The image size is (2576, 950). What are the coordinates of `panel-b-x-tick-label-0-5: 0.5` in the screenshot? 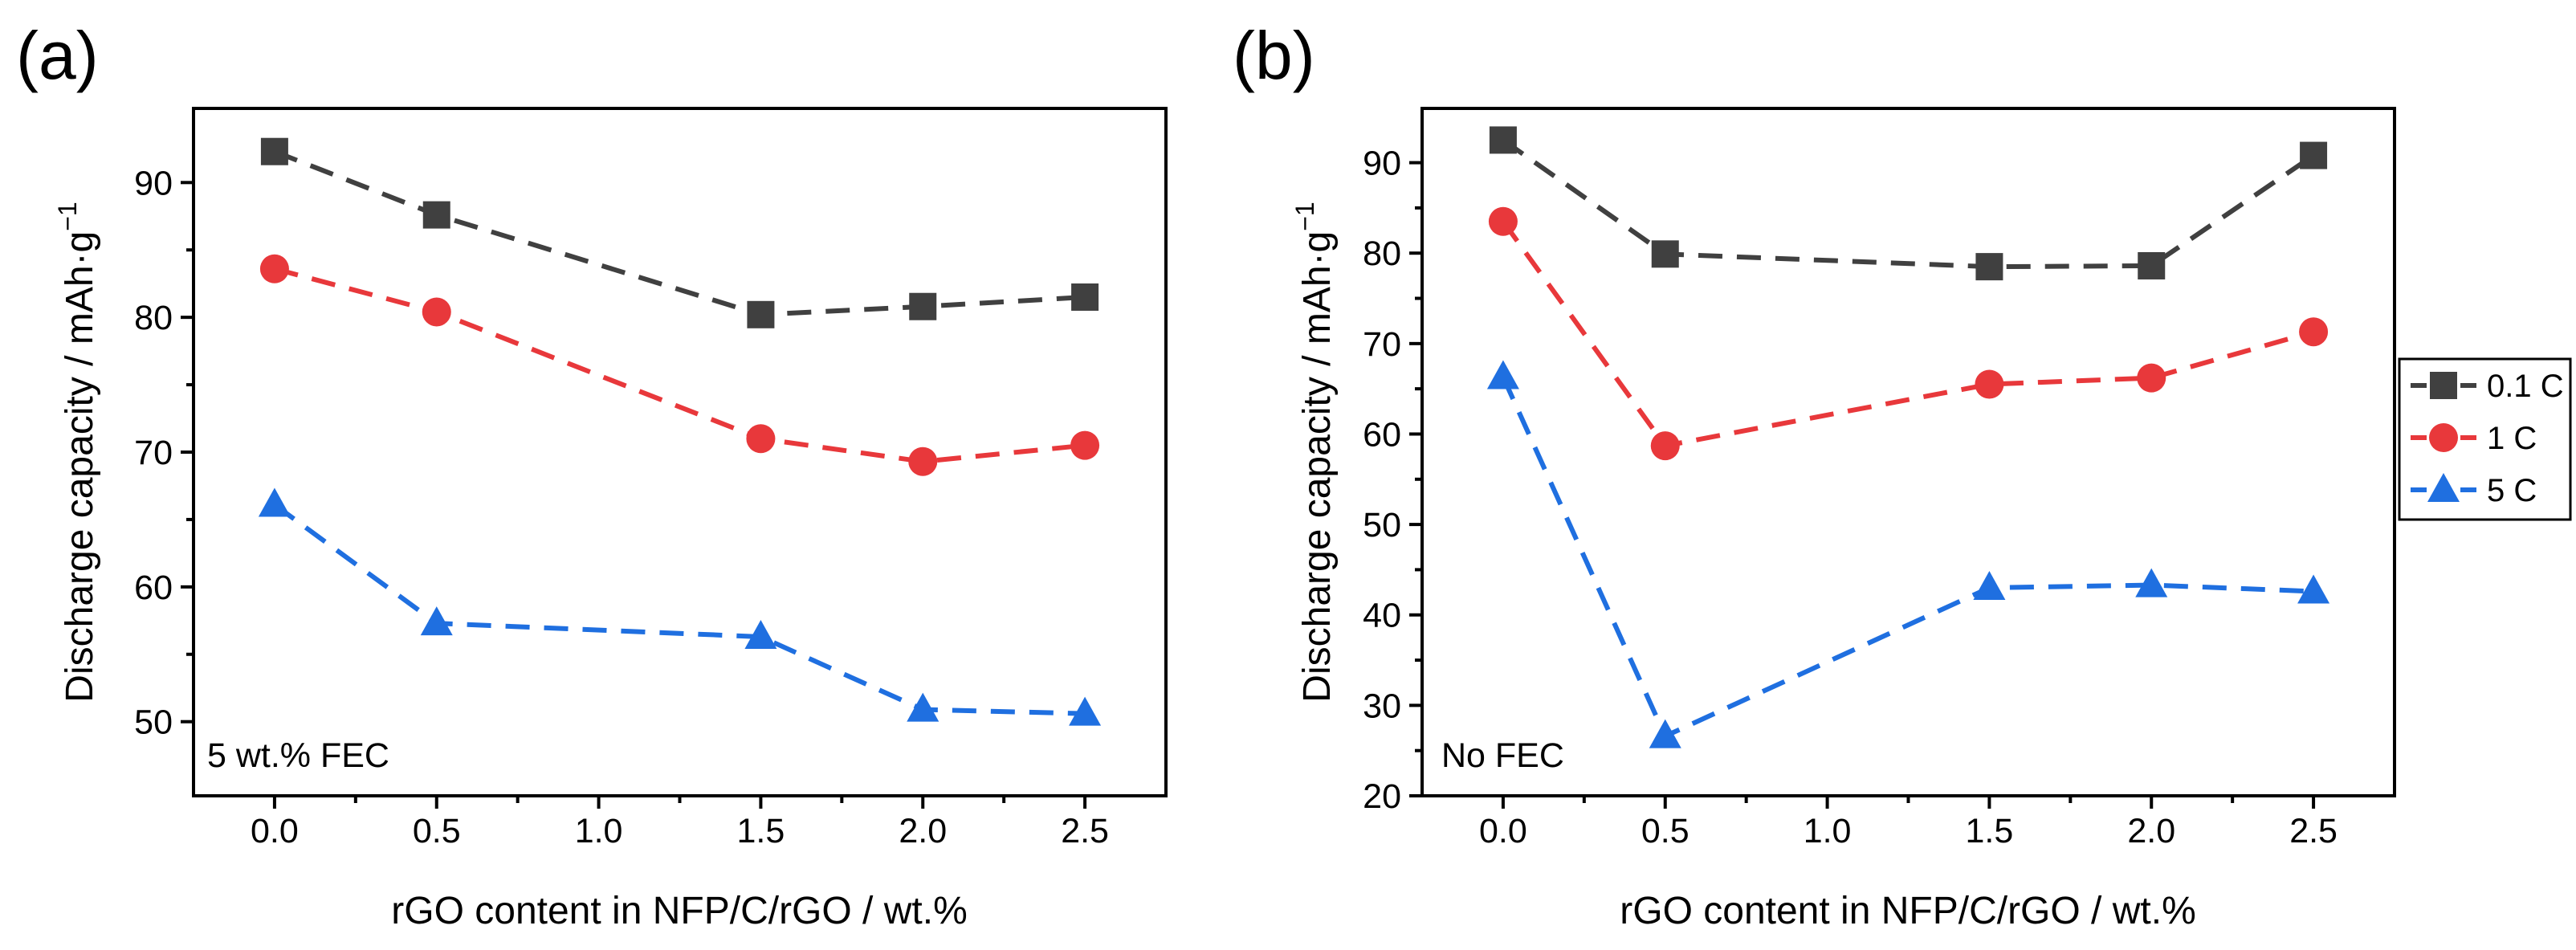 It's located at (1665, 831).